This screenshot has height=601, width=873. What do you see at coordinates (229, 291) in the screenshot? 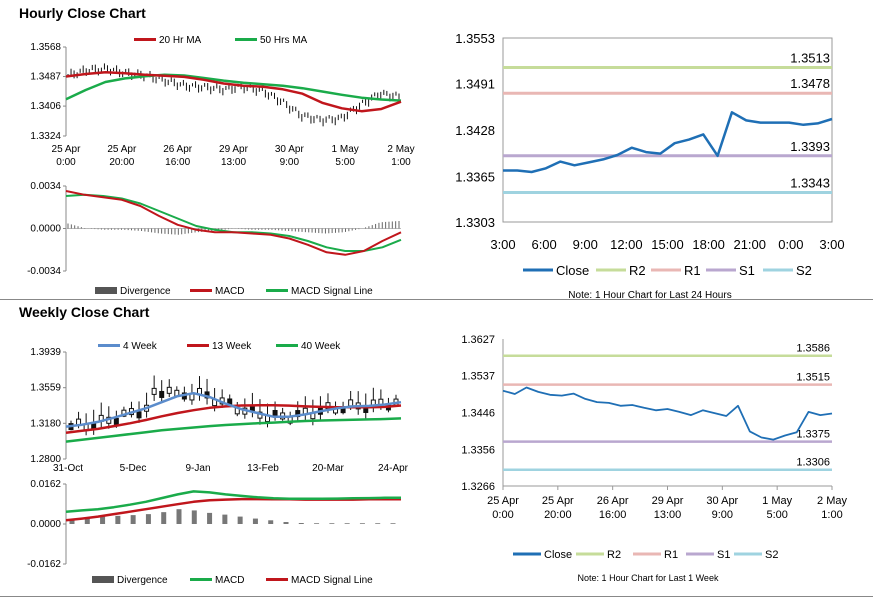
I see `legend-hourly-macd-label: MACD` at bounding box center [229, 291].